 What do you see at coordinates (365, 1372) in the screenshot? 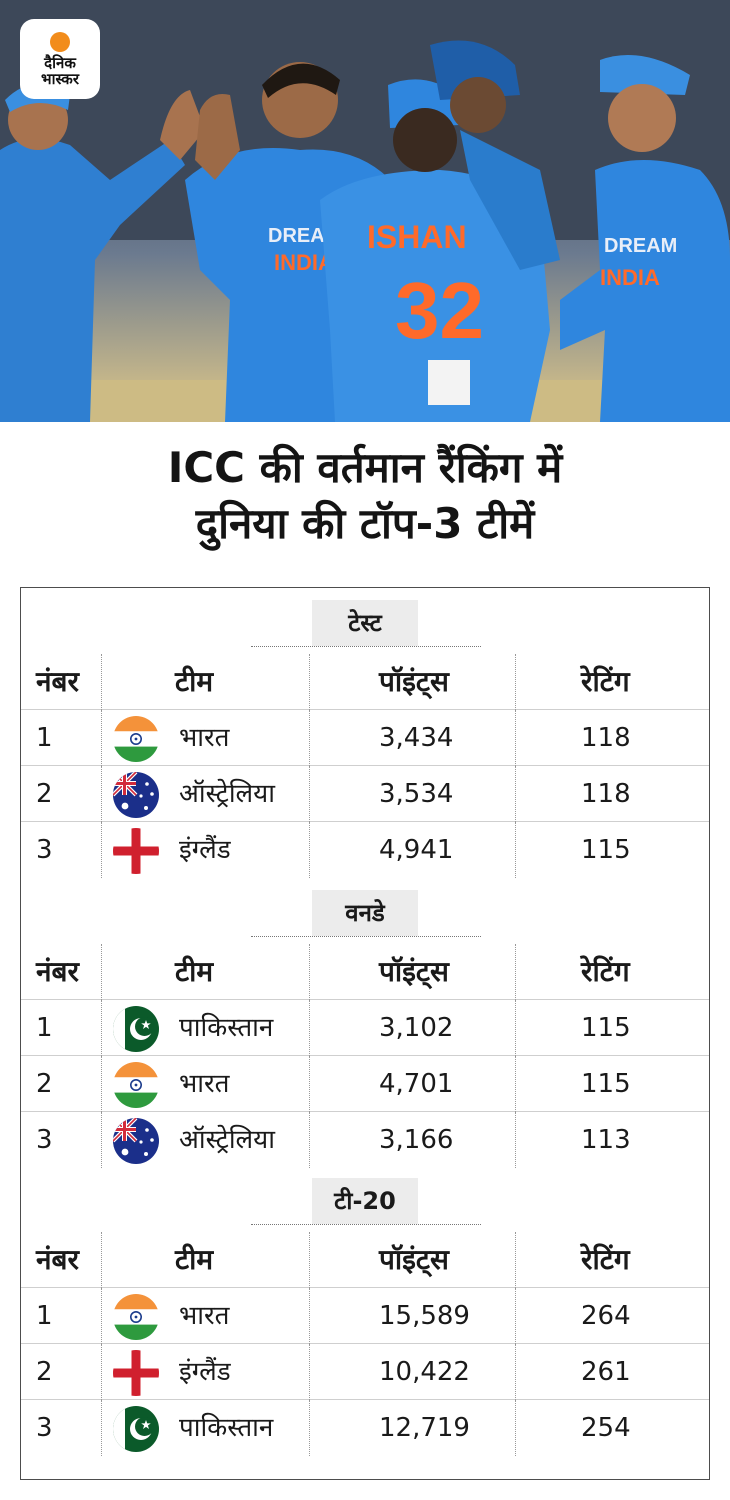
I see `table-row: 2 इंग्लैंड 10,422 261` at bounding box center [365, 1372].